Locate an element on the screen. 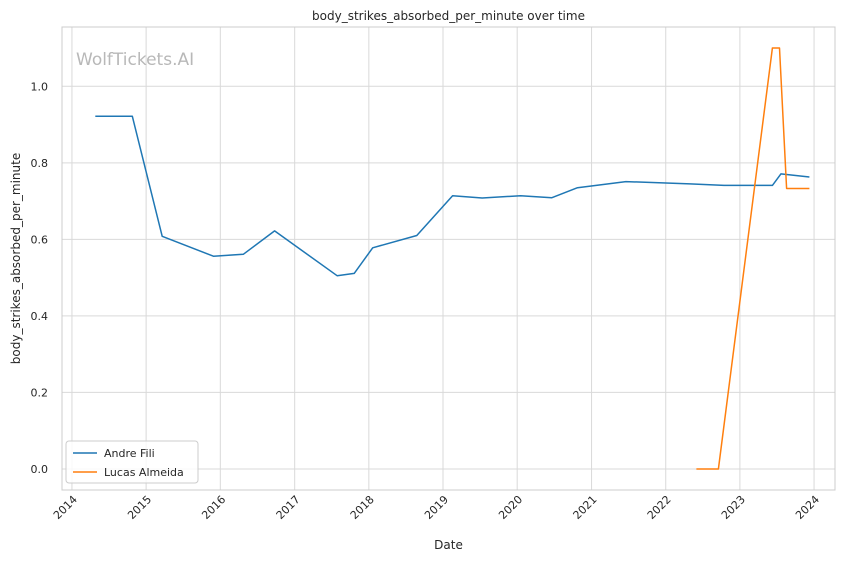 This screenshot has width=844, height=561. x-tick-label: 2016 is located at coordinates (213, 507).